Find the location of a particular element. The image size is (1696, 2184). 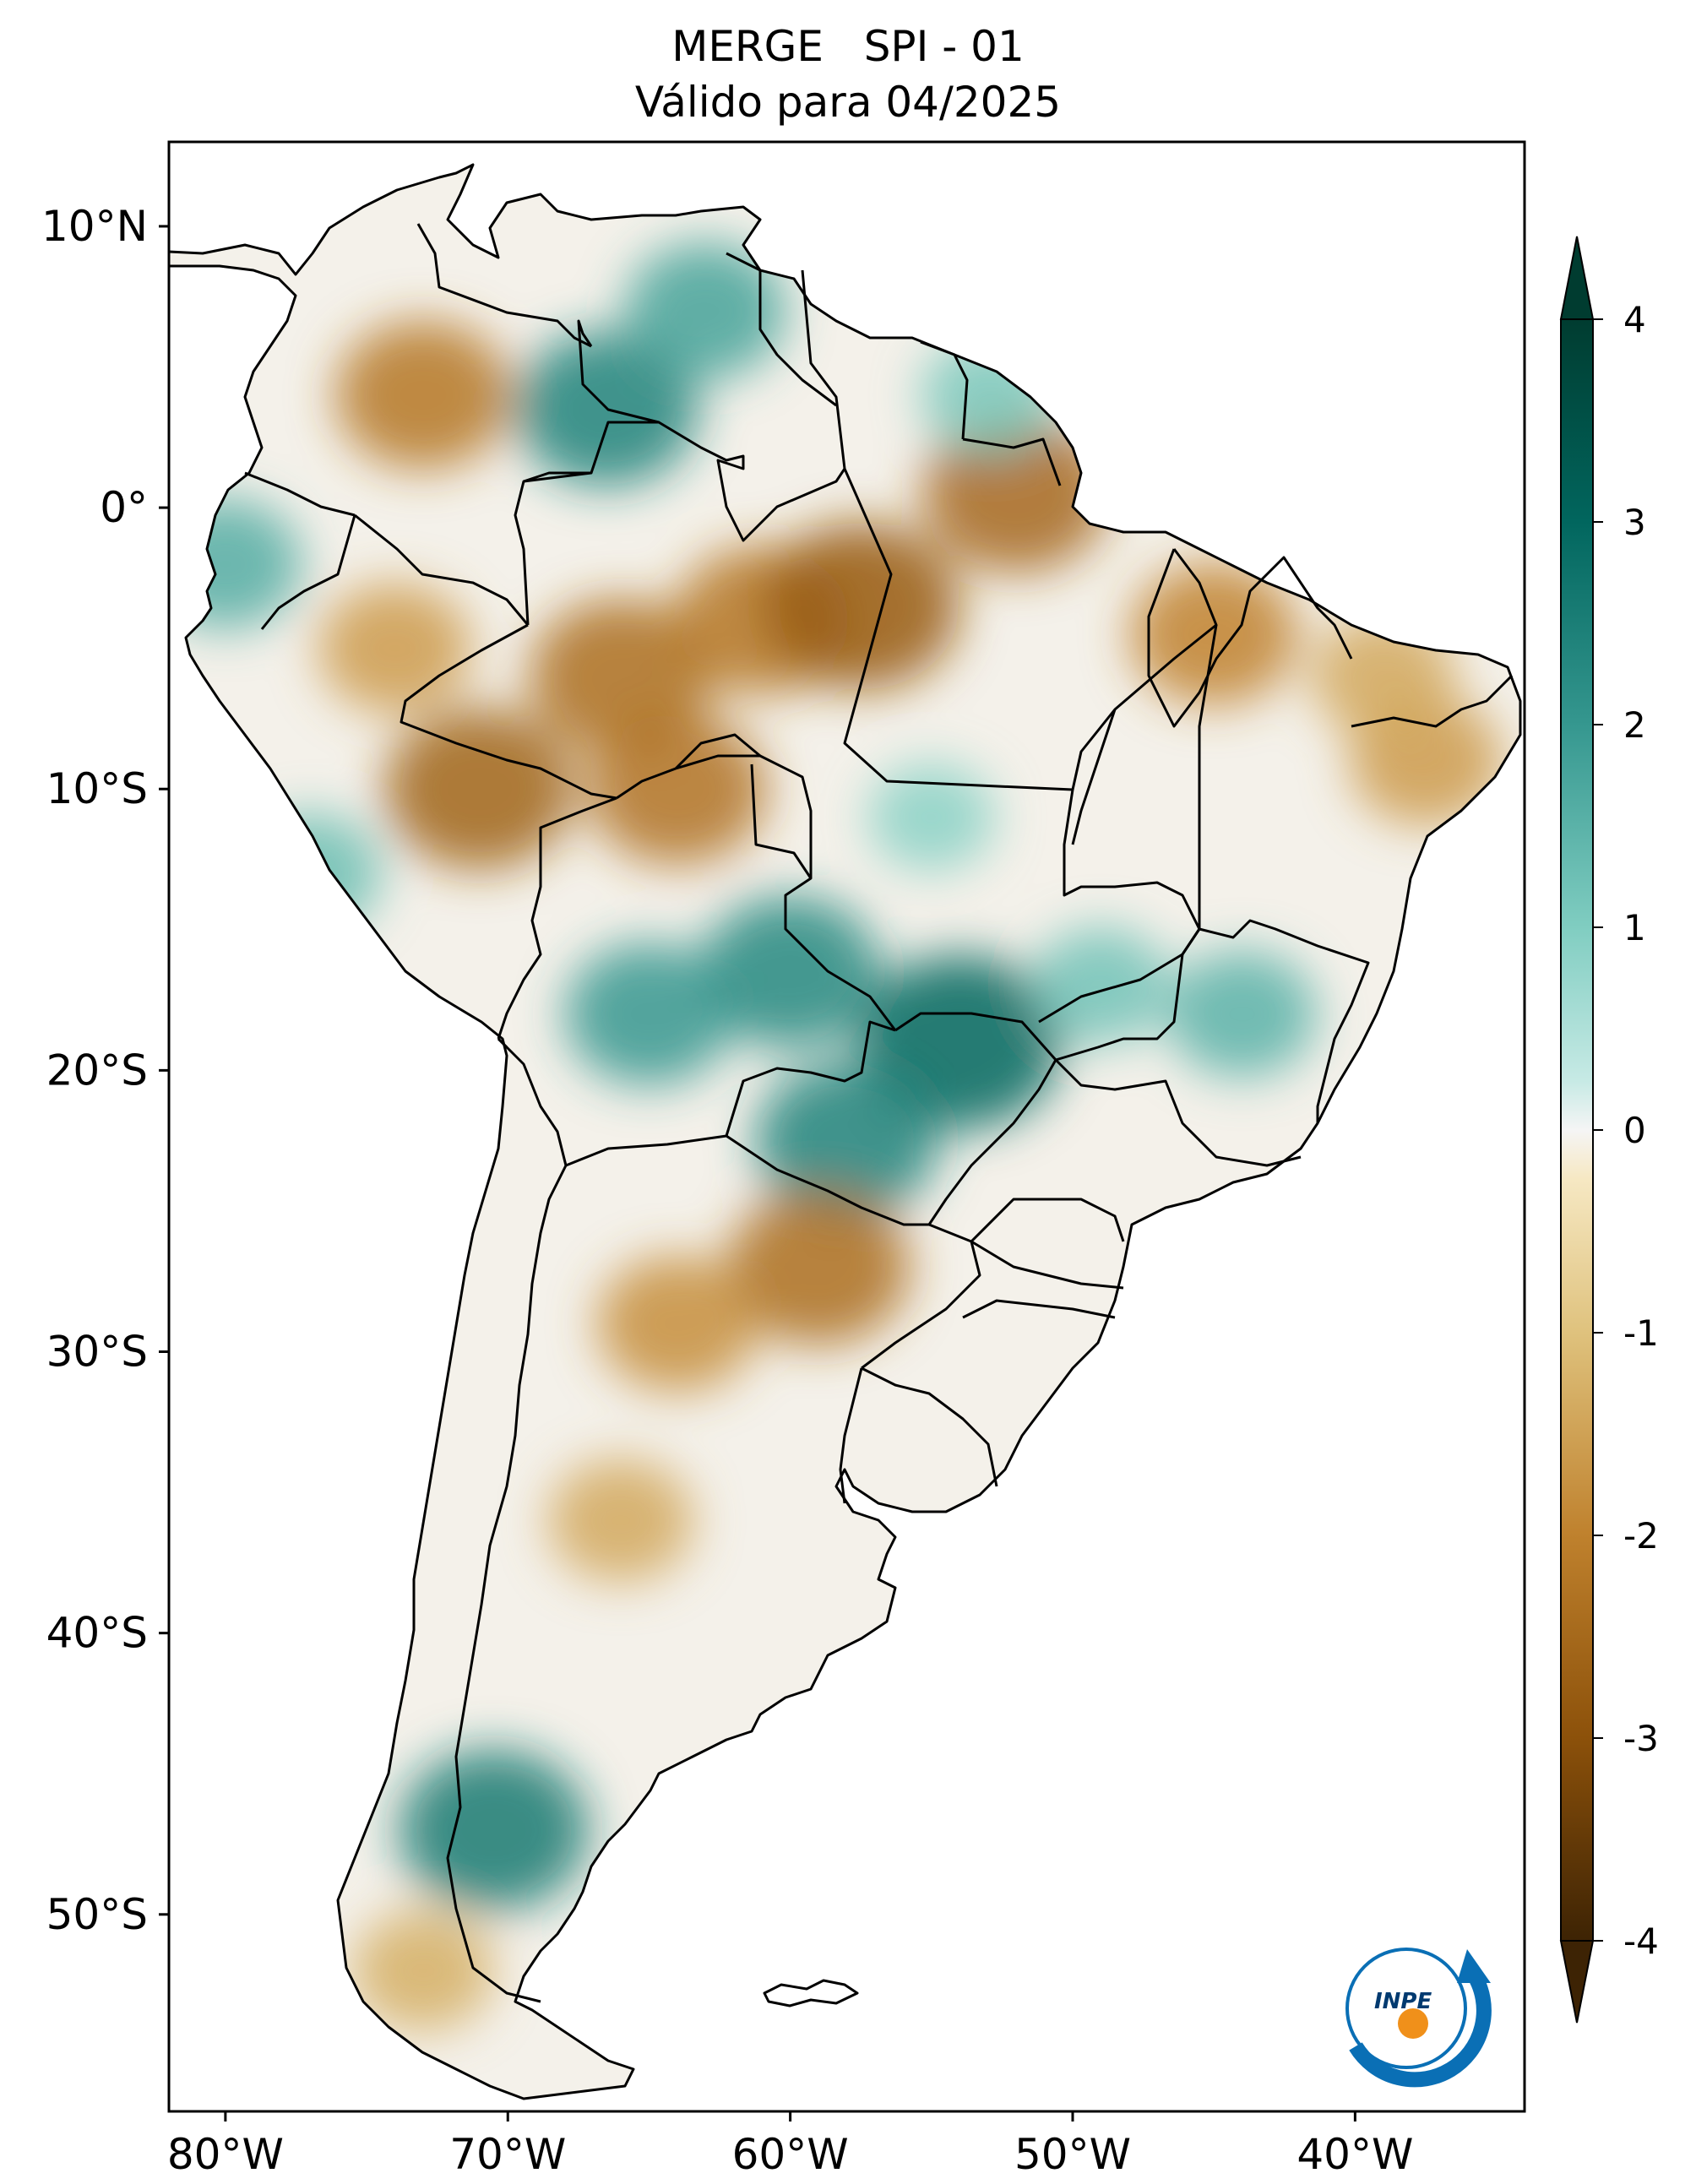

border-argentina-brazil is located at coordinates (921, 1296).